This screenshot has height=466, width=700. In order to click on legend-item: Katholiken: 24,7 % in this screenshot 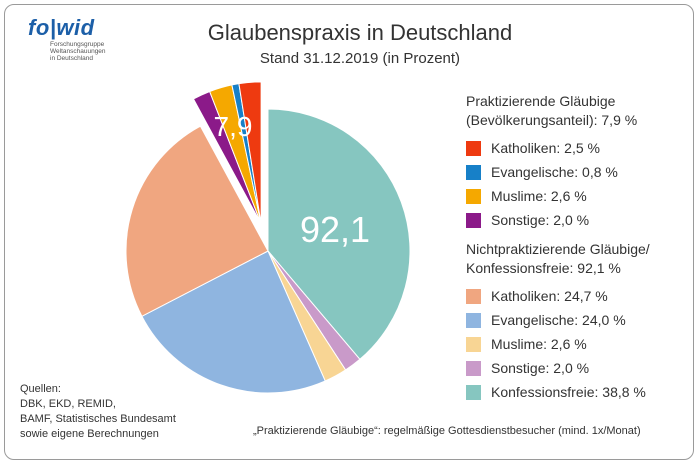, I will do `click(579, 296)`.